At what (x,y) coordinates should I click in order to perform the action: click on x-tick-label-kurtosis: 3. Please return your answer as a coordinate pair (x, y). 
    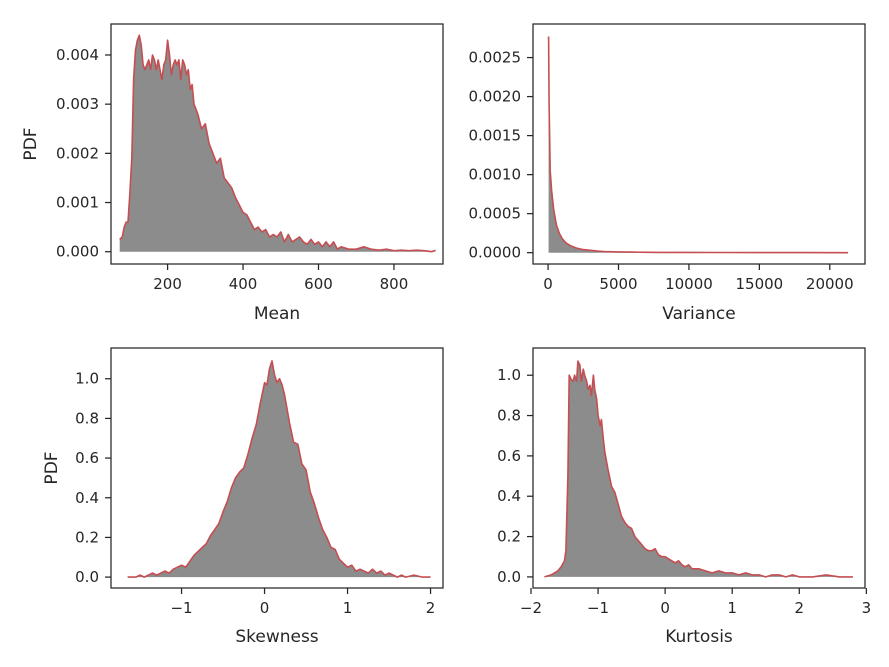
    Looking at the image, I should click on (867, 608).